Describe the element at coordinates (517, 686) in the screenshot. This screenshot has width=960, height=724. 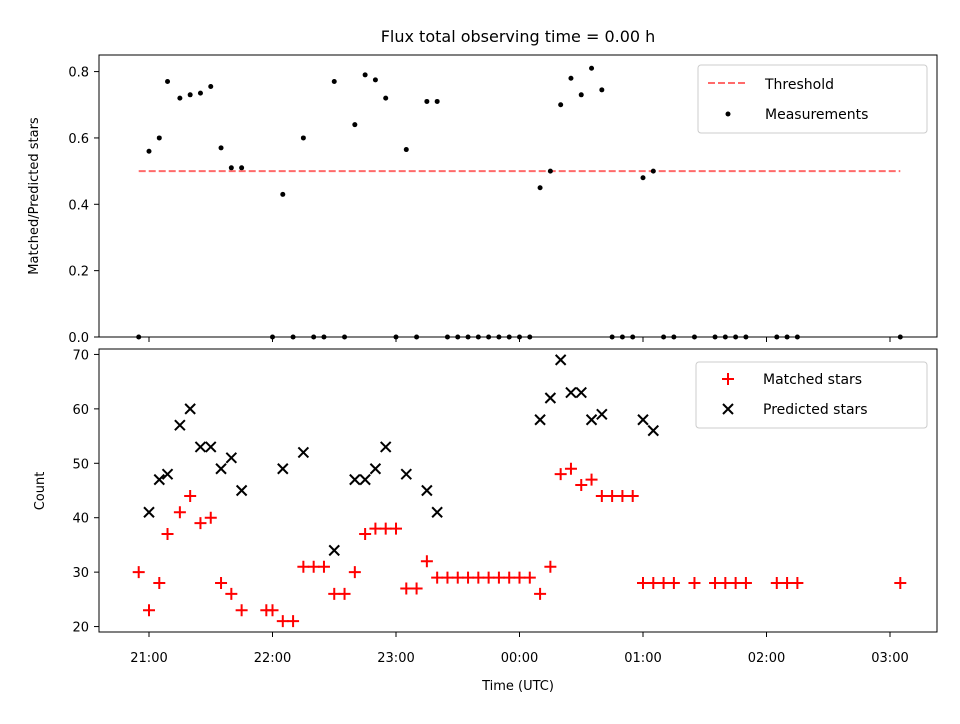
I see `x-axis-label: Time (UTC)` at that location.